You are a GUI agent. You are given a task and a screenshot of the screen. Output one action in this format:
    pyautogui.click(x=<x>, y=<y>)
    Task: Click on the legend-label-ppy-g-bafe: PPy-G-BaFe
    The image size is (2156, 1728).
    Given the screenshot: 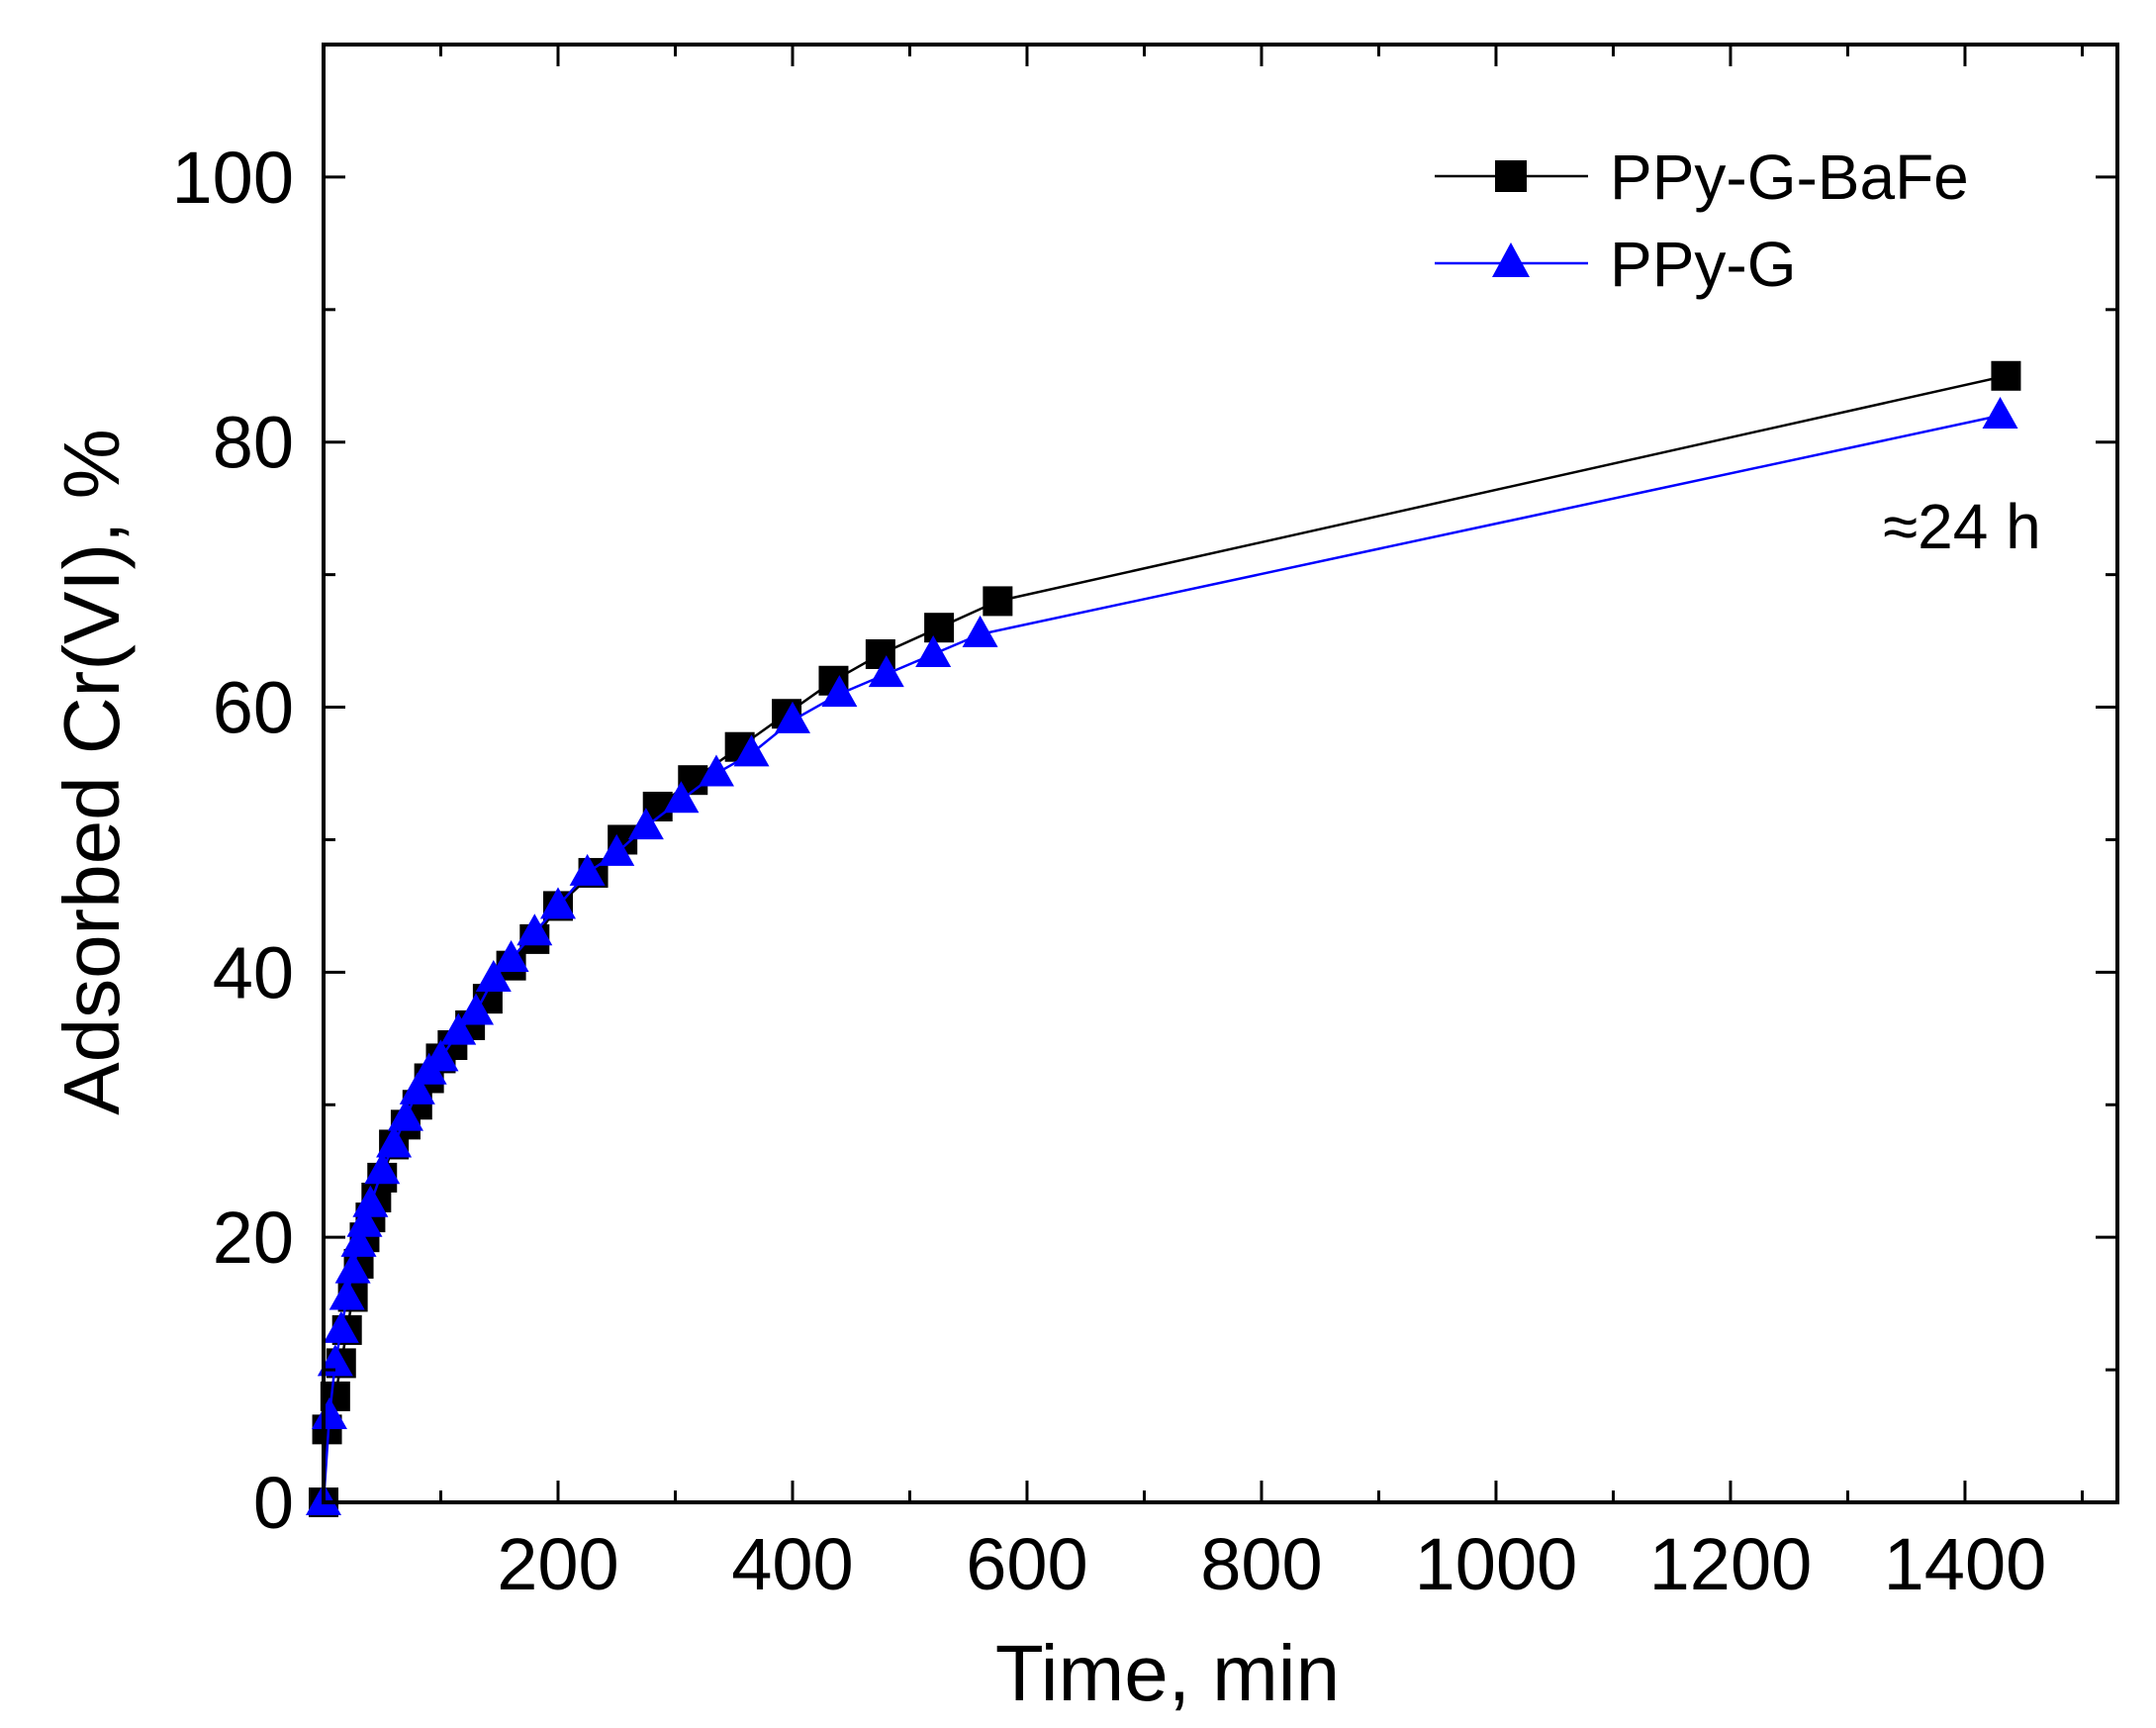 What is the action you would take?
    pyautogui.click(x=1789, y=178)
    